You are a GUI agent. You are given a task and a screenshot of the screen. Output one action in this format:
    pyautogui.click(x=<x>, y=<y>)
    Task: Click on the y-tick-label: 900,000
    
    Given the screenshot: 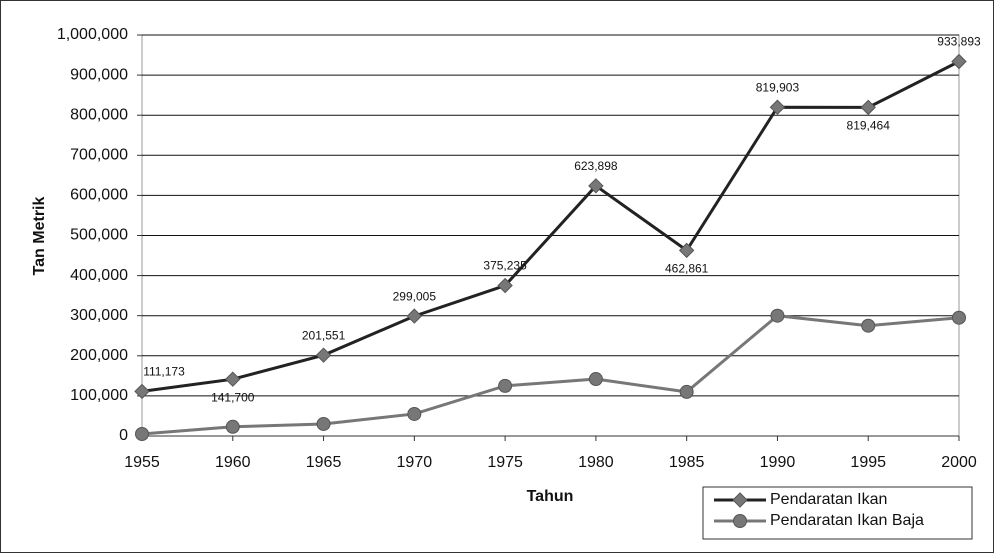 What is the action you would take?
    pyautogui.click(x=99, y=74)
    